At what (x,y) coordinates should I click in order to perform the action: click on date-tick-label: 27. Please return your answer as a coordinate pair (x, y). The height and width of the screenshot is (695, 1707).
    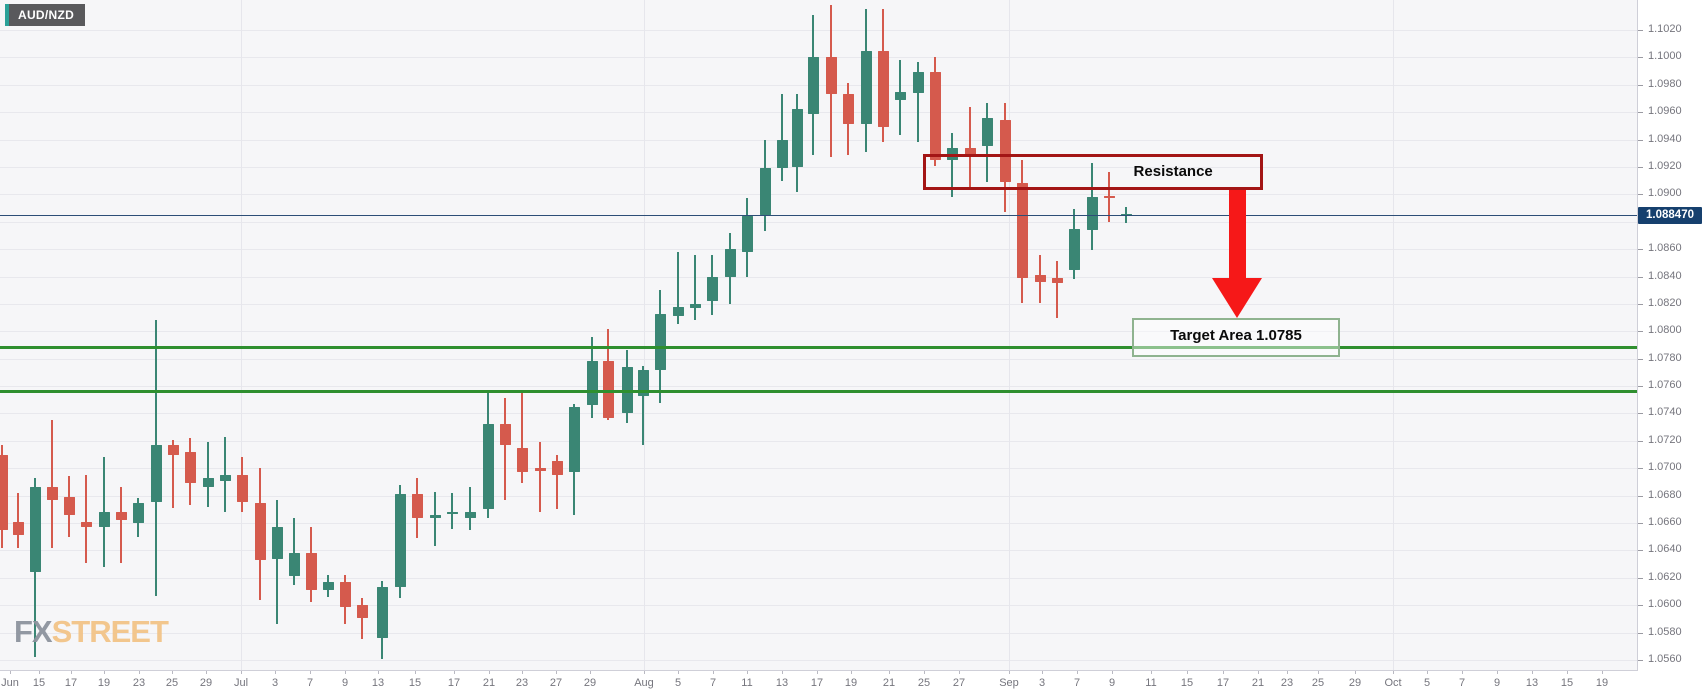
    Looking at the image, I should click on (959, 683).